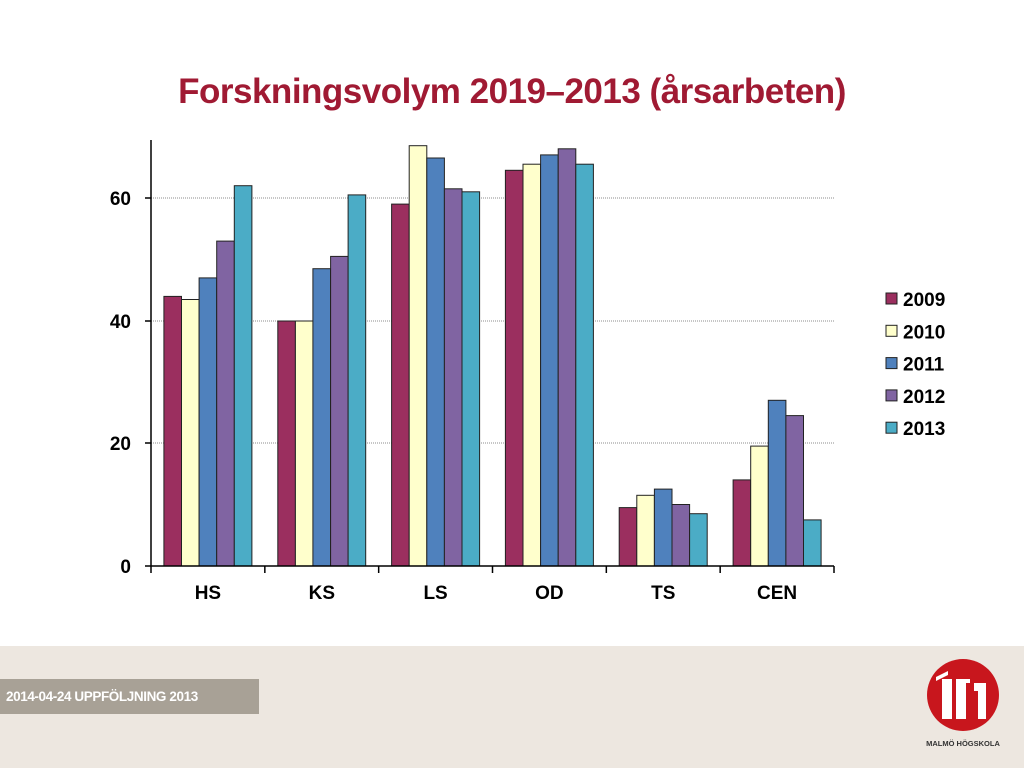 The height and width of the screenshot is (768, 1024). I want to click on bar-2012-LS, so click(453, 377).